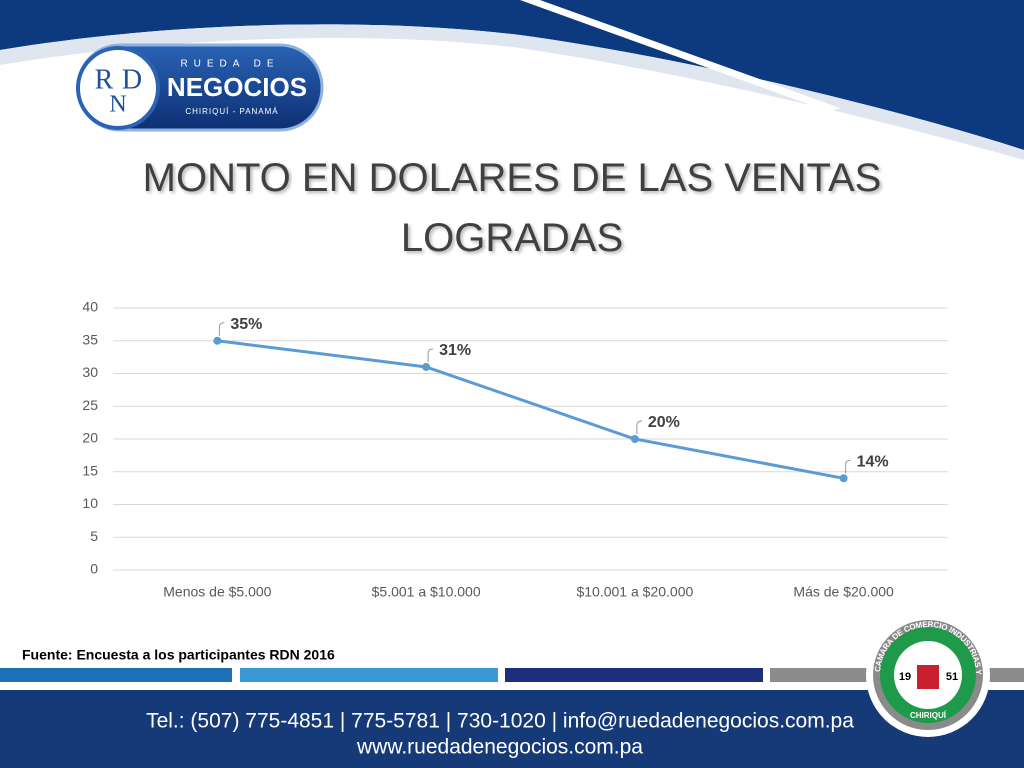 Image resolution: width=1024 pixels, height=768 pixels. Describe the element at coordinates (94, 536) in the screenshot. I see `y-tick-label: 5` at that location.